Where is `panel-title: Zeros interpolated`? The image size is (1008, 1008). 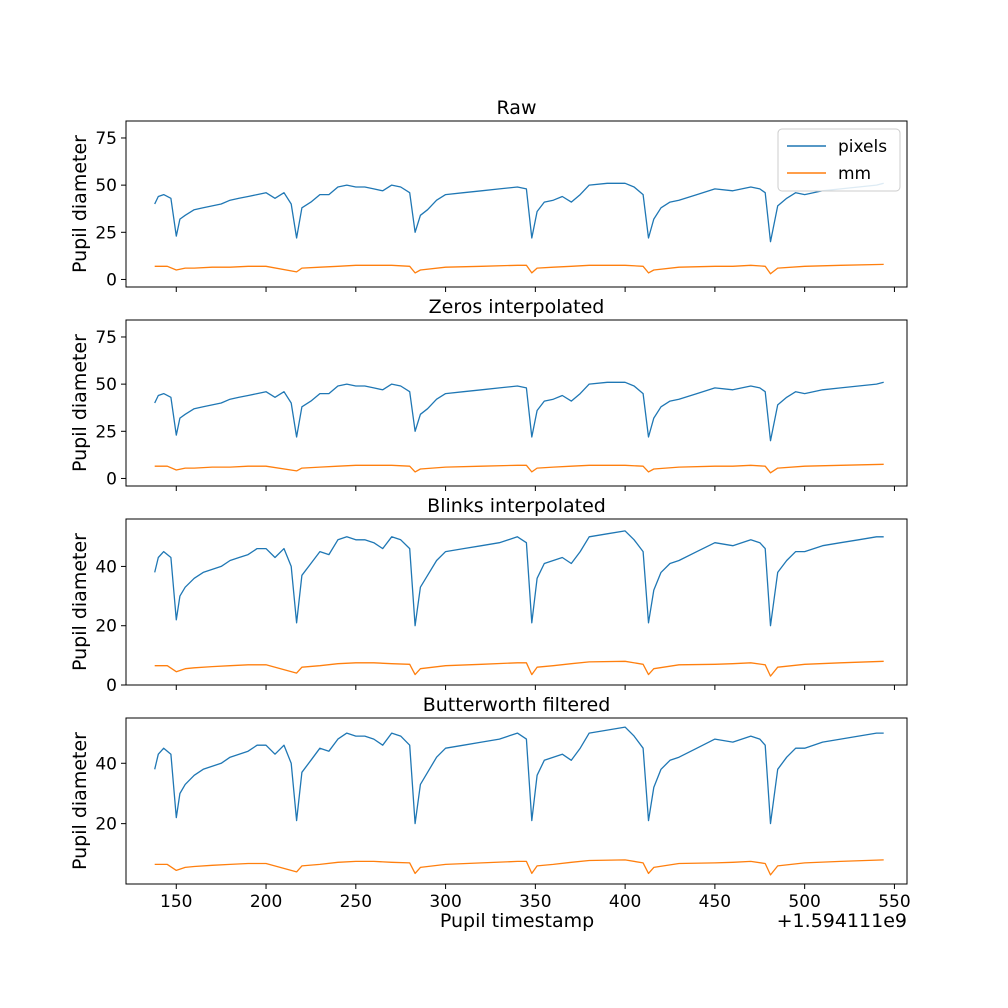 panel-title: Zeros interpolated is located at coordinates (517, 307).